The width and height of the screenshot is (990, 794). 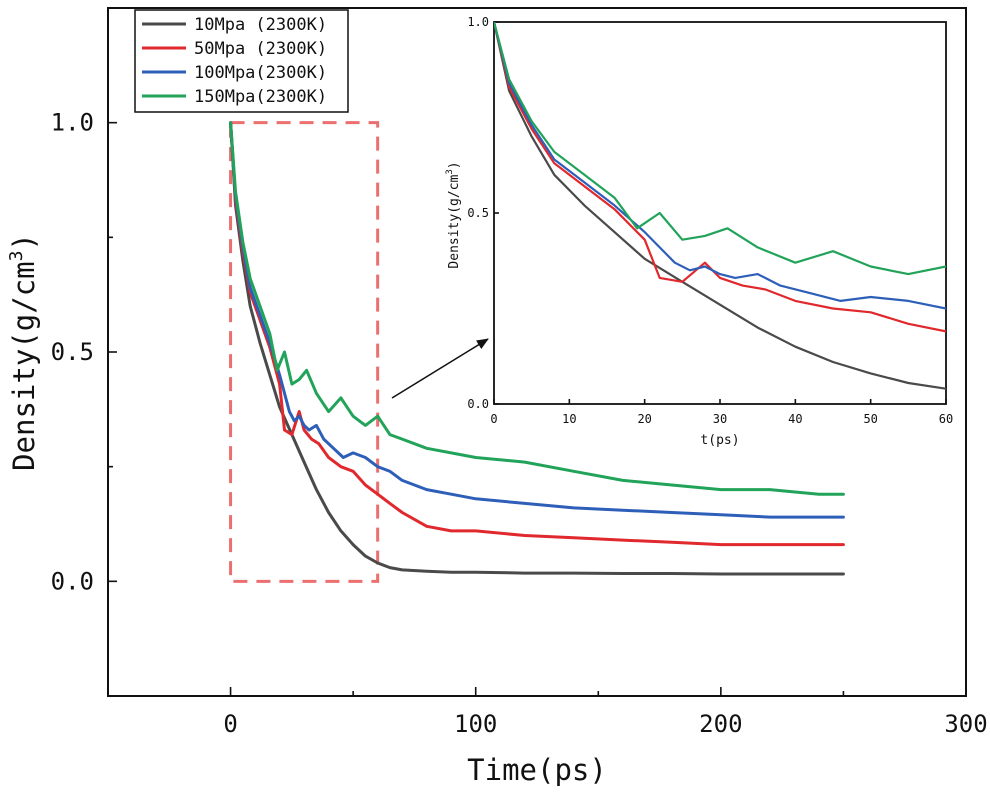 What do you see at coordinates (569, 419) in the screenshot?
I see `inset-x-tick-label: 10` at bounding box center [569, 419].